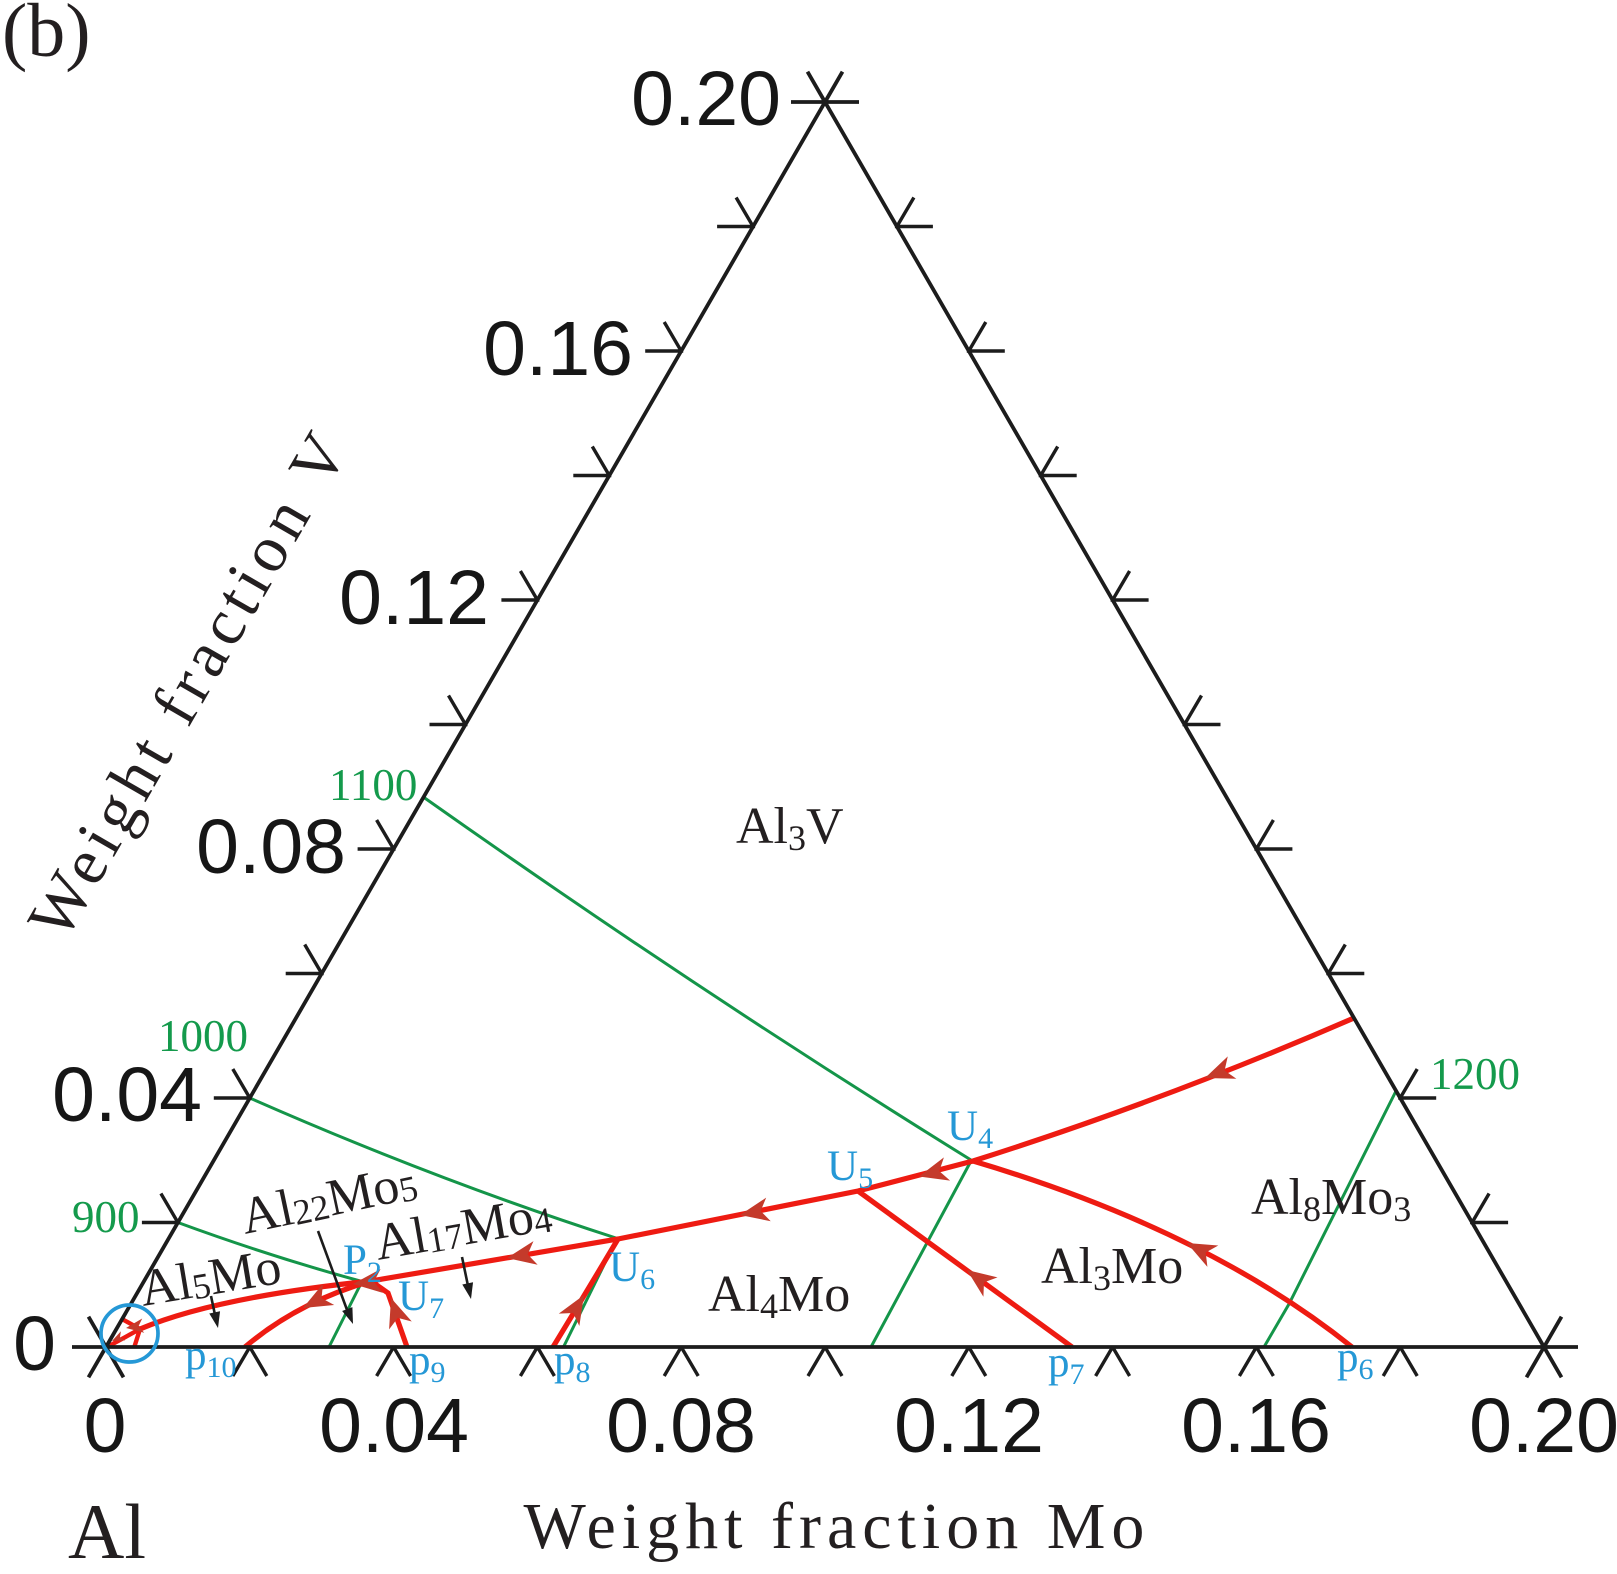  I want to click on svg-text: P2, so click(362, 1263).